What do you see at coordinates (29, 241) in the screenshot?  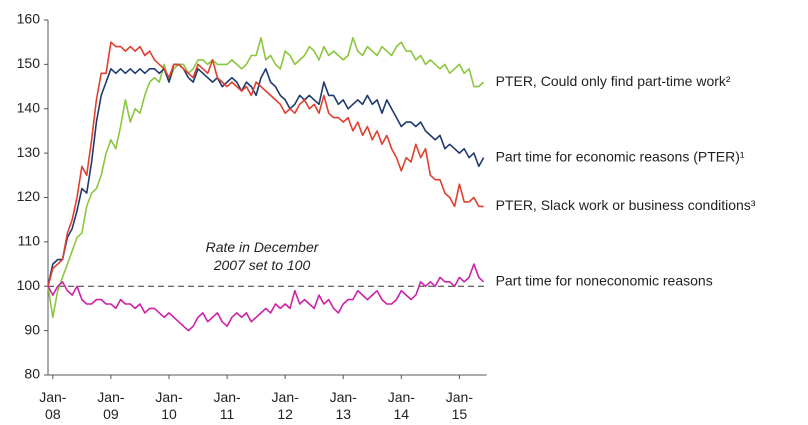 I see `y-tick-label: 110` at bounding box center [29, 241].